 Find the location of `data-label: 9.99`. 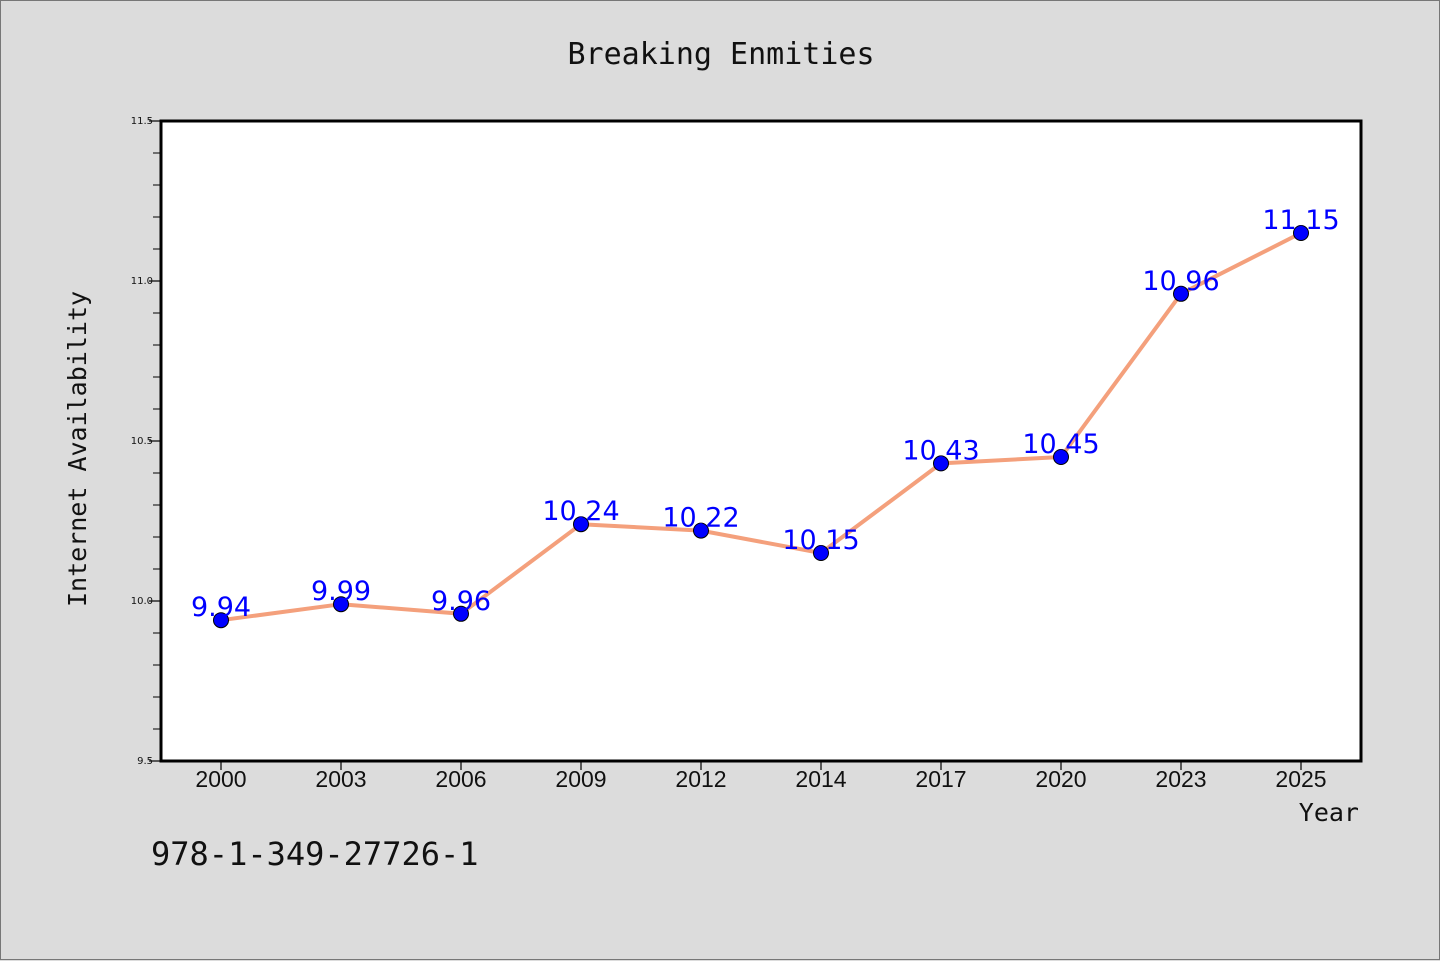

data-label: 9.99 is located at coordinates (341, 591).